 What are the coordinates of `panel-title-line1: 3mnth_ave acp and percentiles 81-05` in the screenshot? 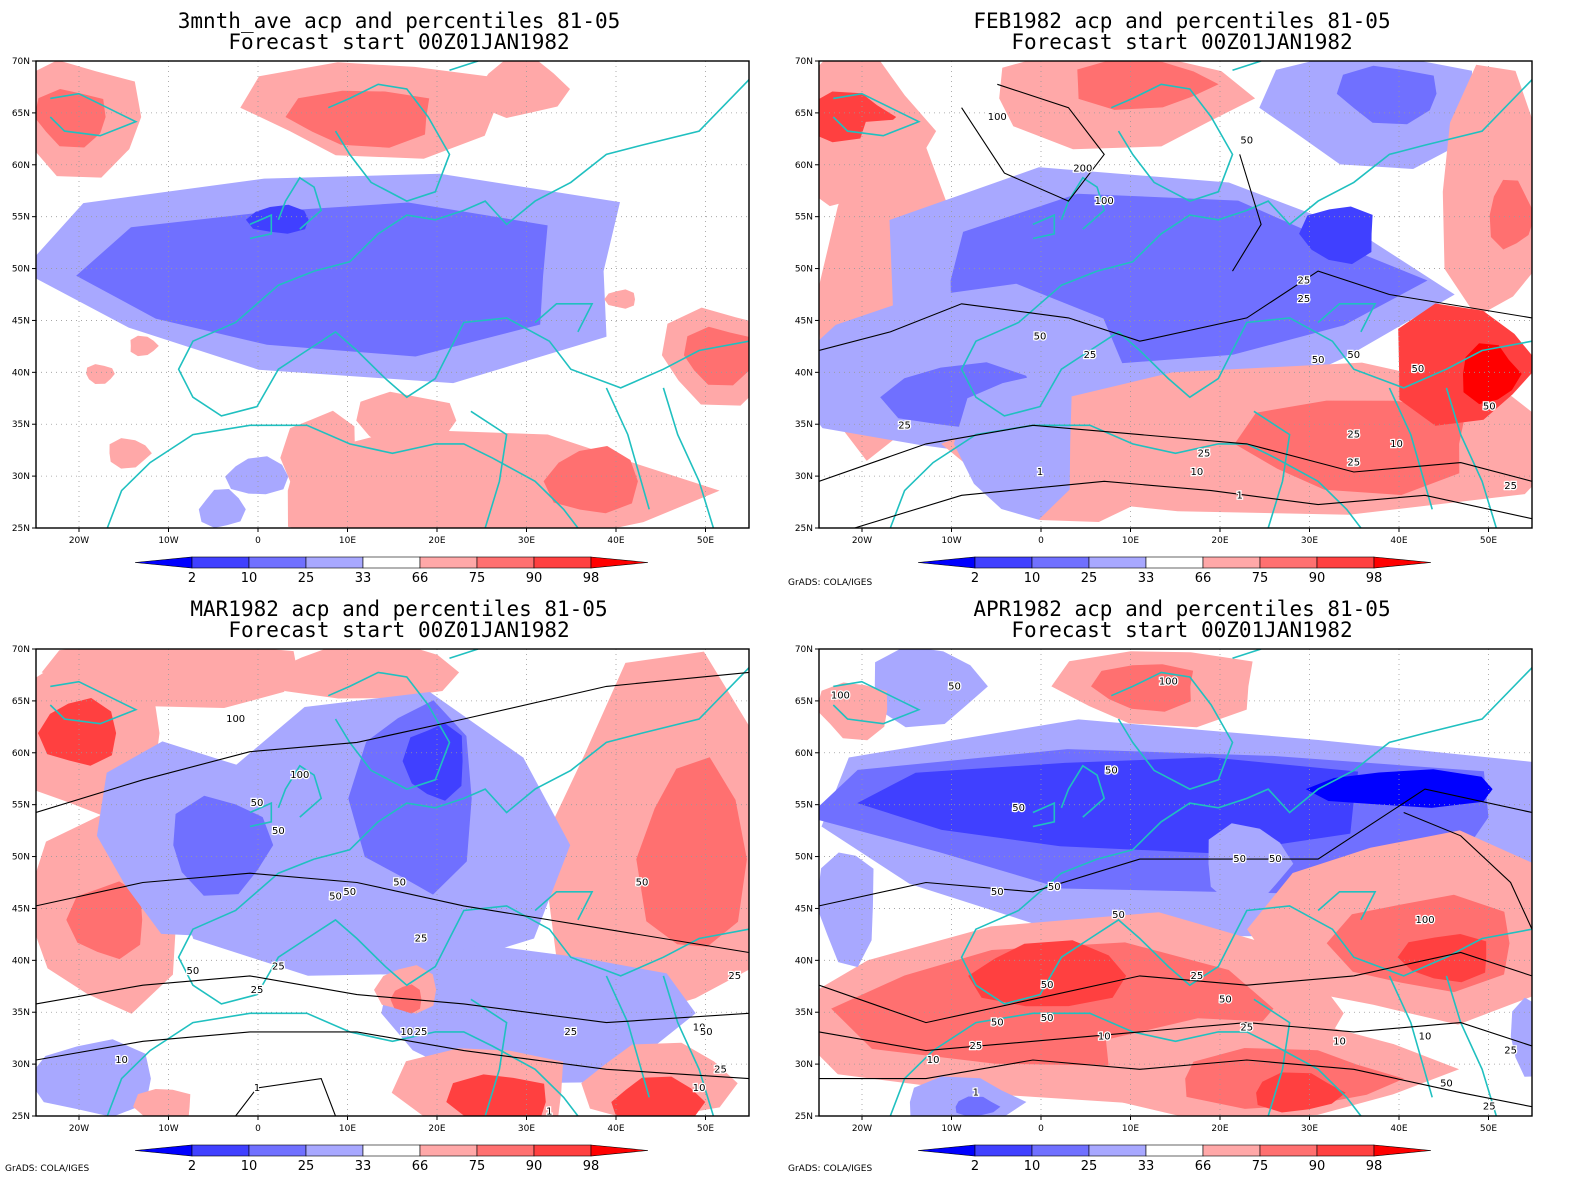 It's located at (399, 21).